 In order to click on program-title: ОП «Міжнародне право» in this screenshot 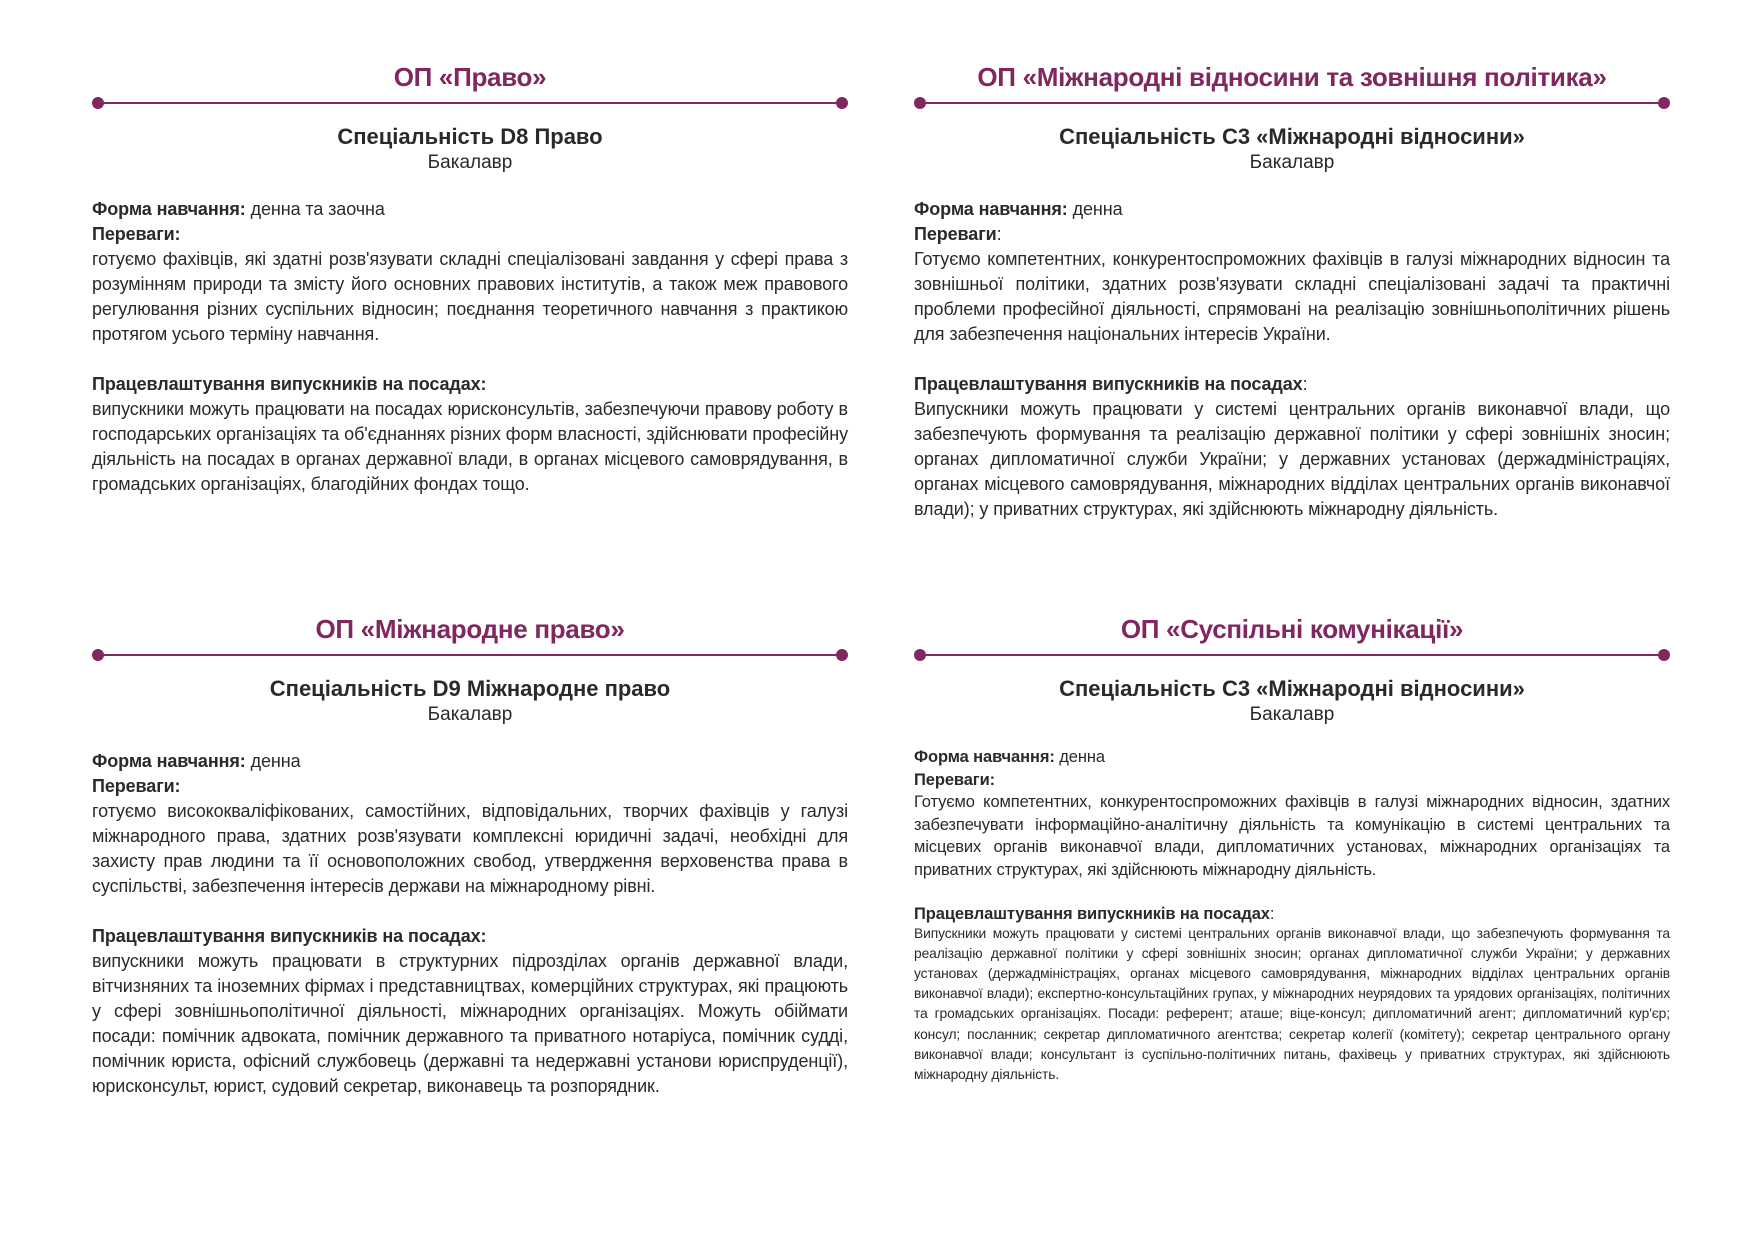, I will do `click(470, 629)`.